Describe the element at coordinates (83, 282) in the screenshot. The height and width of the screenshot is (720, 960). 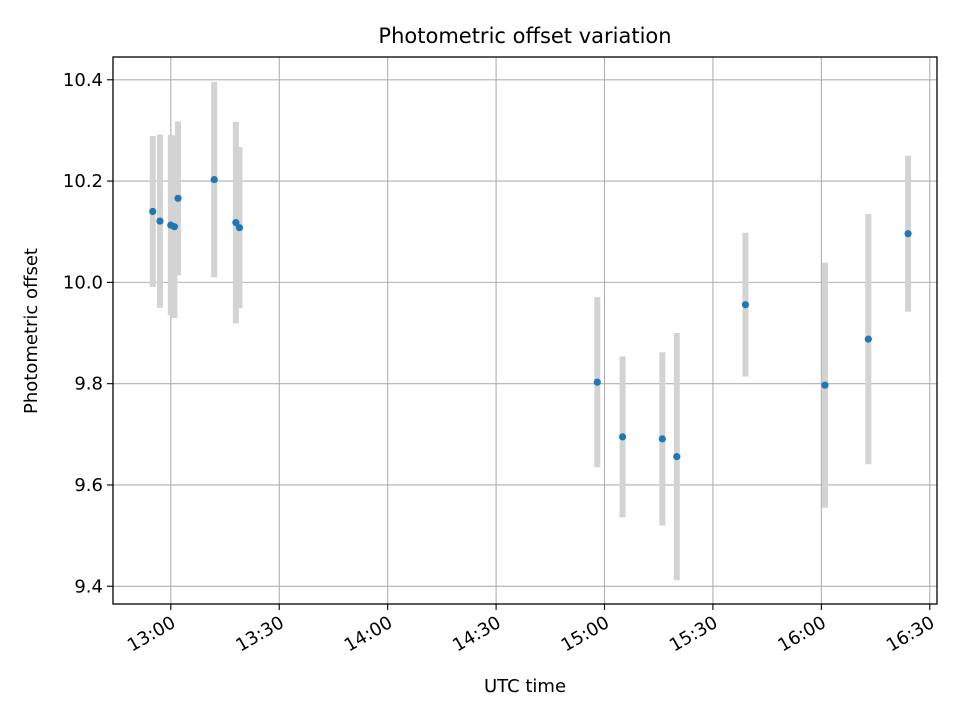
I see `y-tick-label: 10.0` at that location.